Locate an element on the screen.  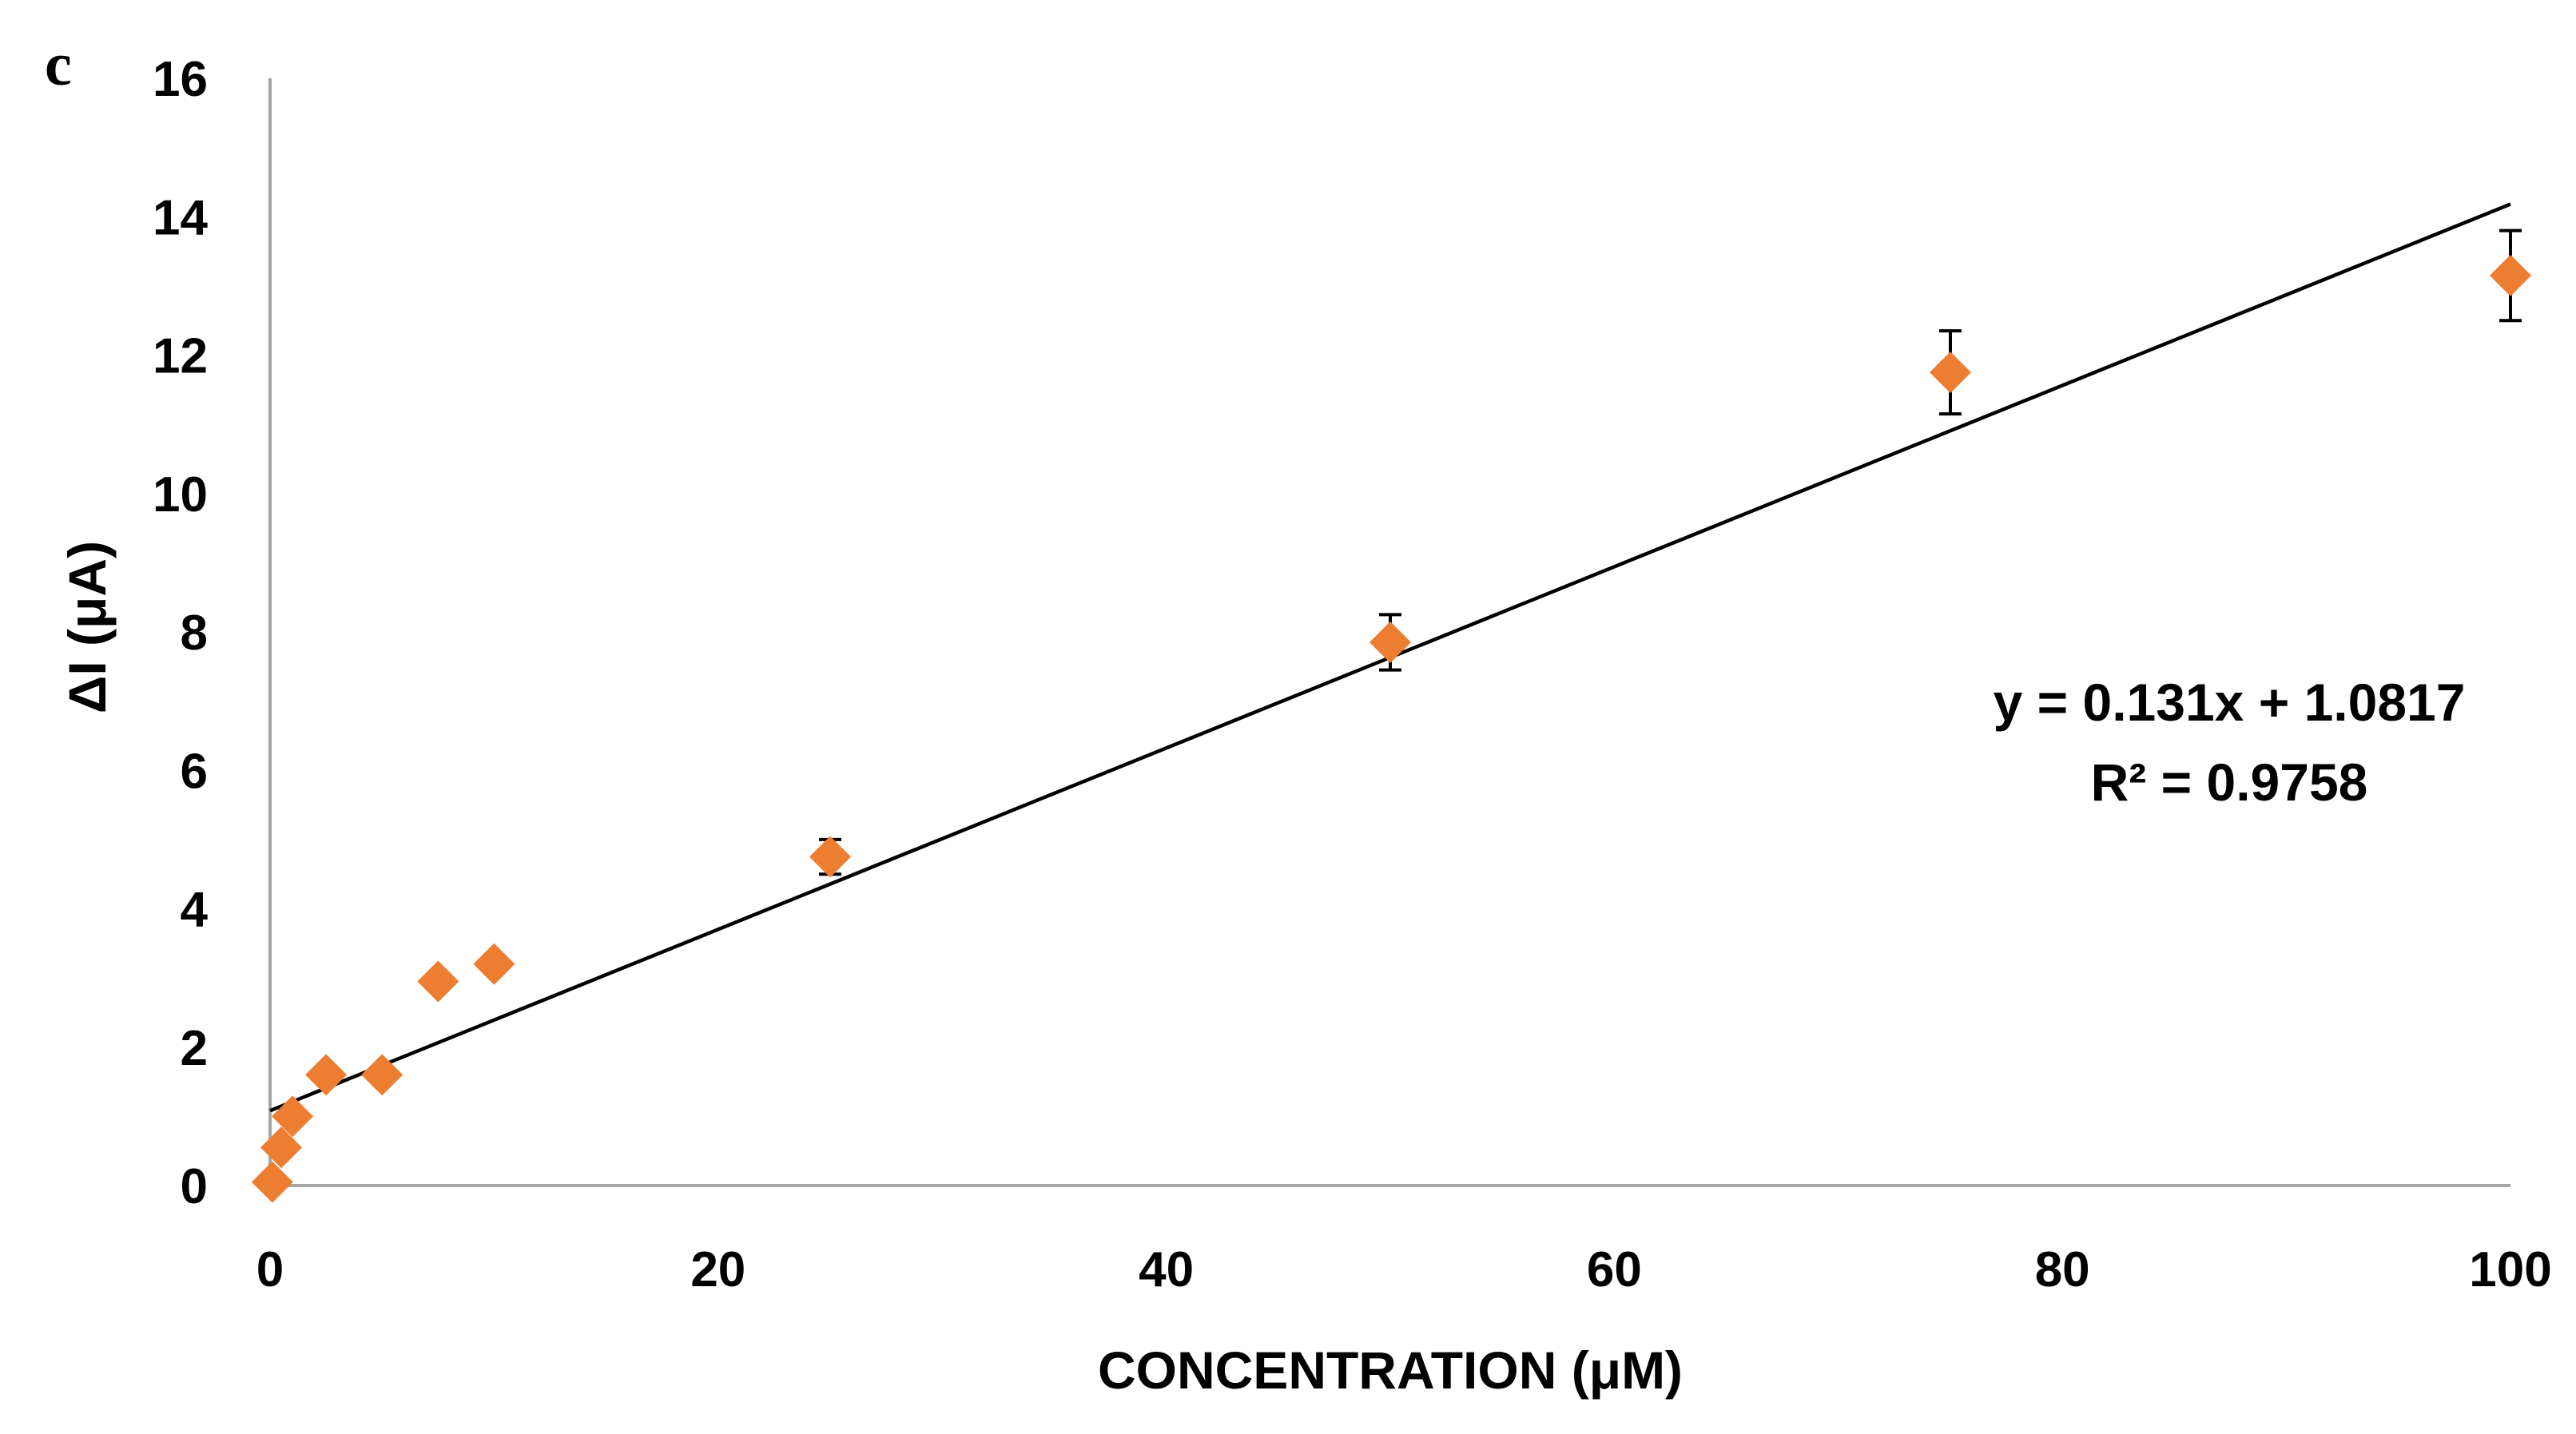
y-tick-label: 0 is located at coordinates (194, 1186).